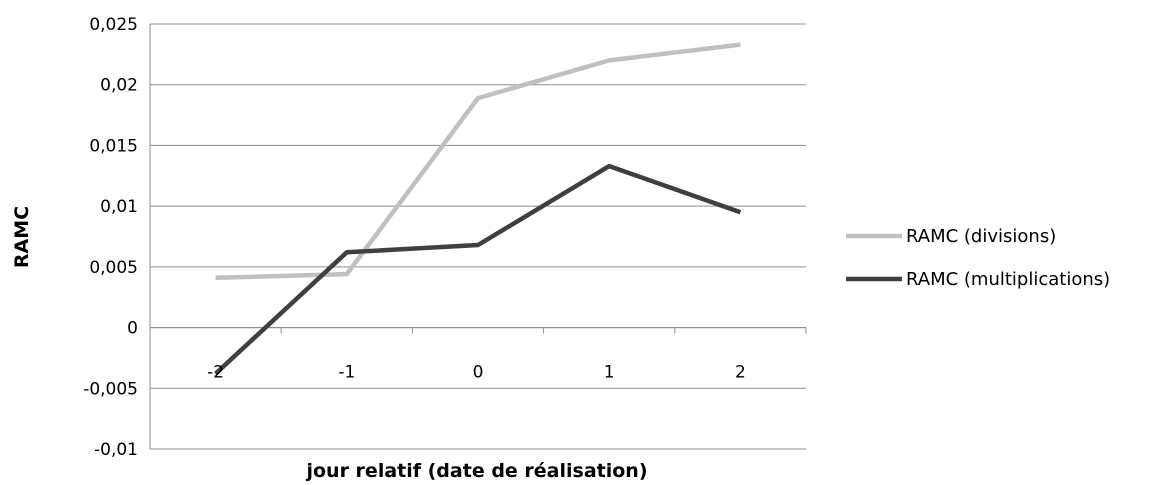 Image resolution: width=1162 pixels, height=485 pixels. Describe the element at coordinates (740, 373) in the screenshot. I see `x-tick-label: 2` at that location.